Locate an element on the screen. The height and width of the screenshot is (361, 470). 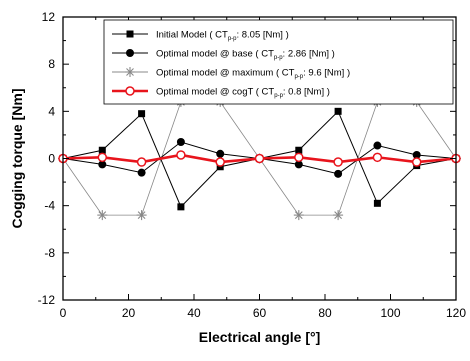
x-tick-label: 120 is located at coordinates (456, 313).